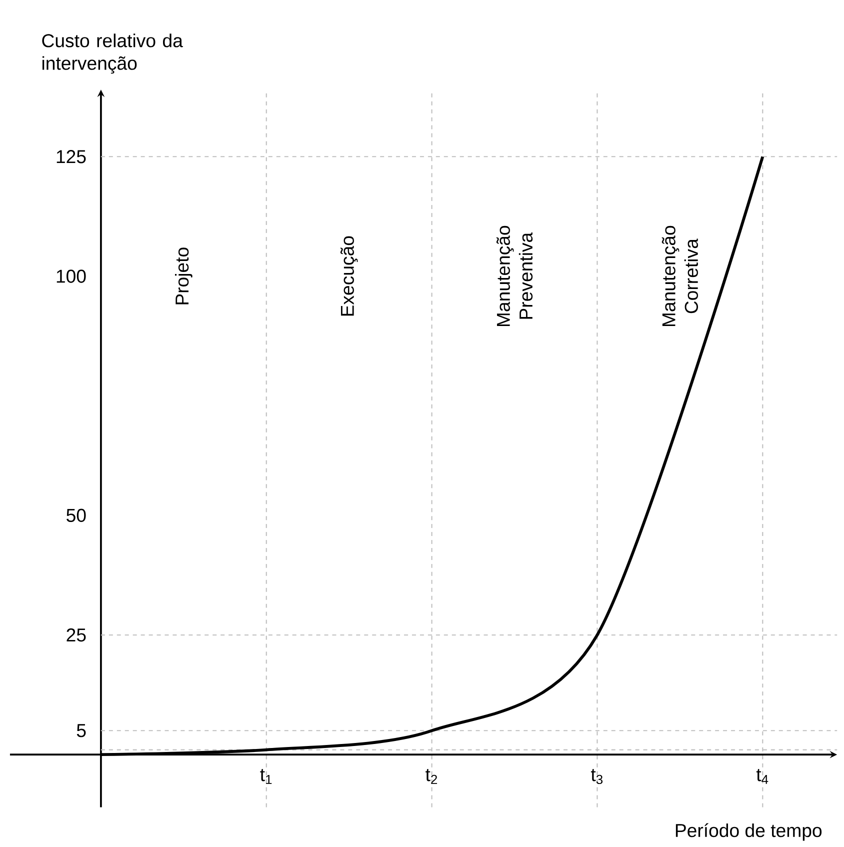 The width and height of the screenshot is (844, 847). I want to click on annotation: Manutenção Preventiva, so click(514, 276).